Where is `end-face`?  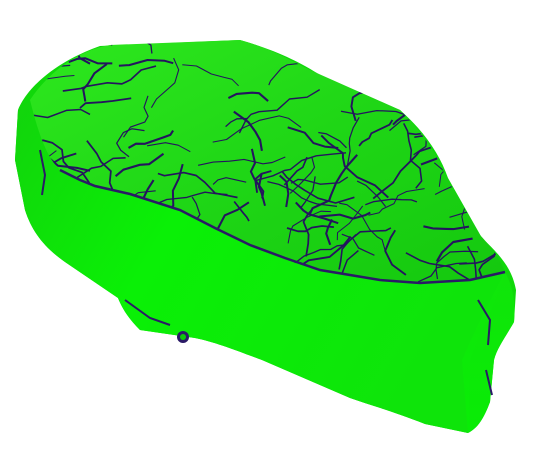
end-face is located at coordinates (488, 352).